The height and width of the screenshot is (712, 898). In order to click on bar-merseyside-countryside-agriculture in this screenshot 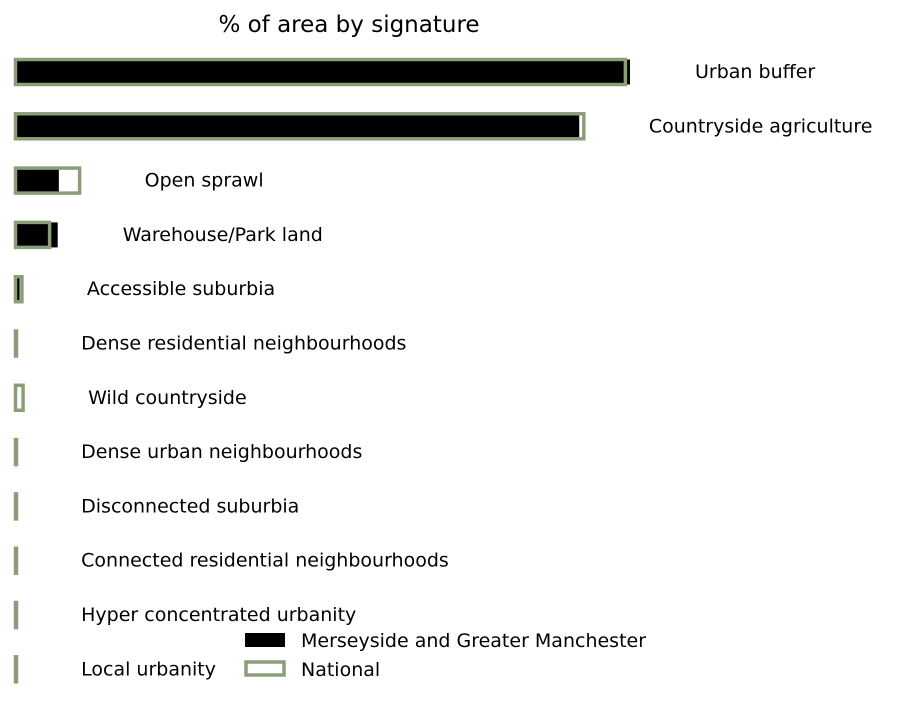, I will do `click(297, 126)`.